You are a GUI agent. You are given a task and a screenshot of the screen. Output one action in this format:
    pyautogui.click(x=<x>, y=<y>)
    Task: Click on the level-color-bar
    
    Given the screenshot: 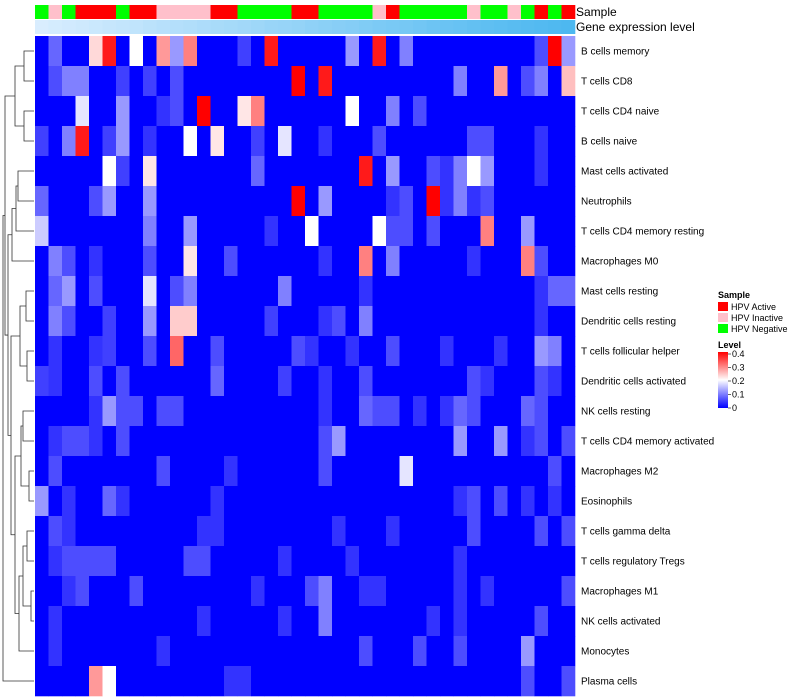 What is the action you would take?
    pyautogui.click(x=723, y=380)
    